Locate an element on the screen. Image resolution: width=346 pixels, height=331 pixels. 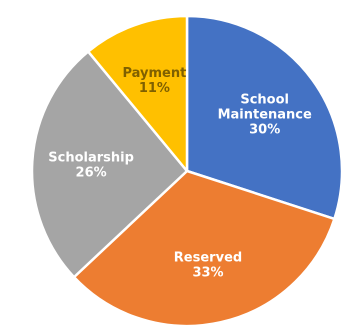
slice-label-school-maintenance: School Maintenance 30% is located at coordinates (265, 115).